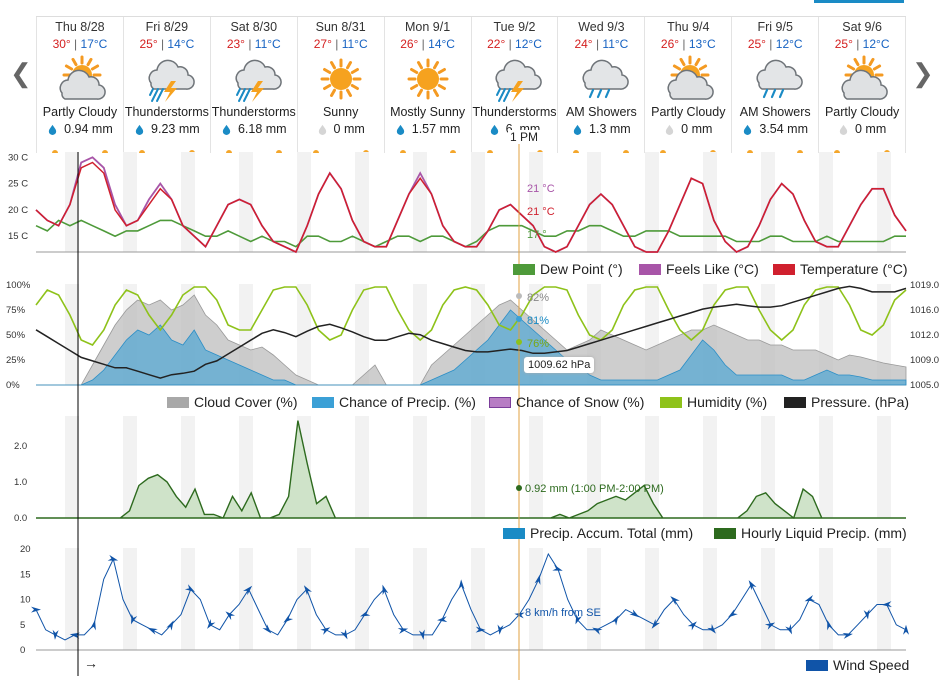  I want to click on y-tick-label: 0%, so click(13, 385).